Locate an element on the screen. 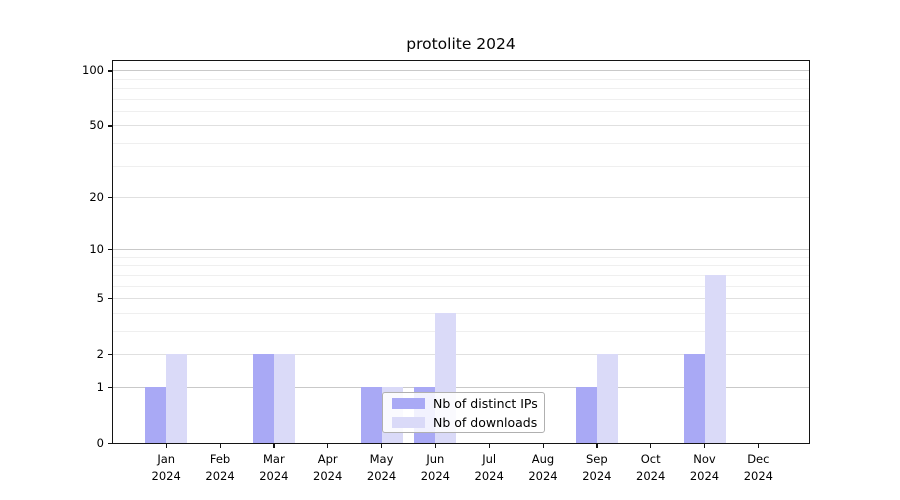  xtick-mark-Oct is located at coordinates (651, 446).